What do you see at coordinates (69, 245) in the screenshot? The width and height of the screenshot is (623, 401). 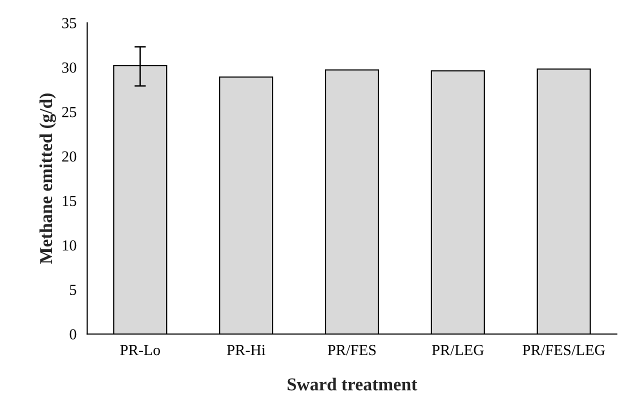 I see `y-tick-label: 10` at bounding box center [69, 245].